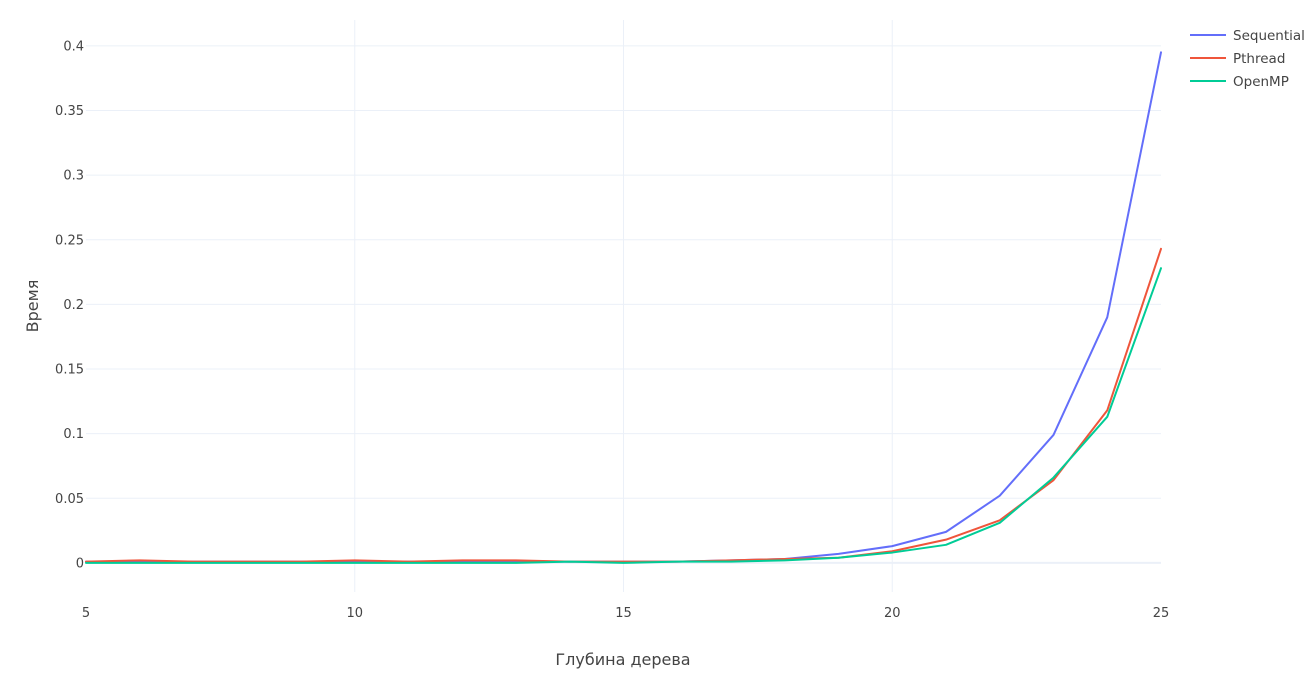 This screenshot has height=687, width=1315. Describe the element at coordinates (86, 613) in the screenshot. I see `x-tick-label: 5` at that location.